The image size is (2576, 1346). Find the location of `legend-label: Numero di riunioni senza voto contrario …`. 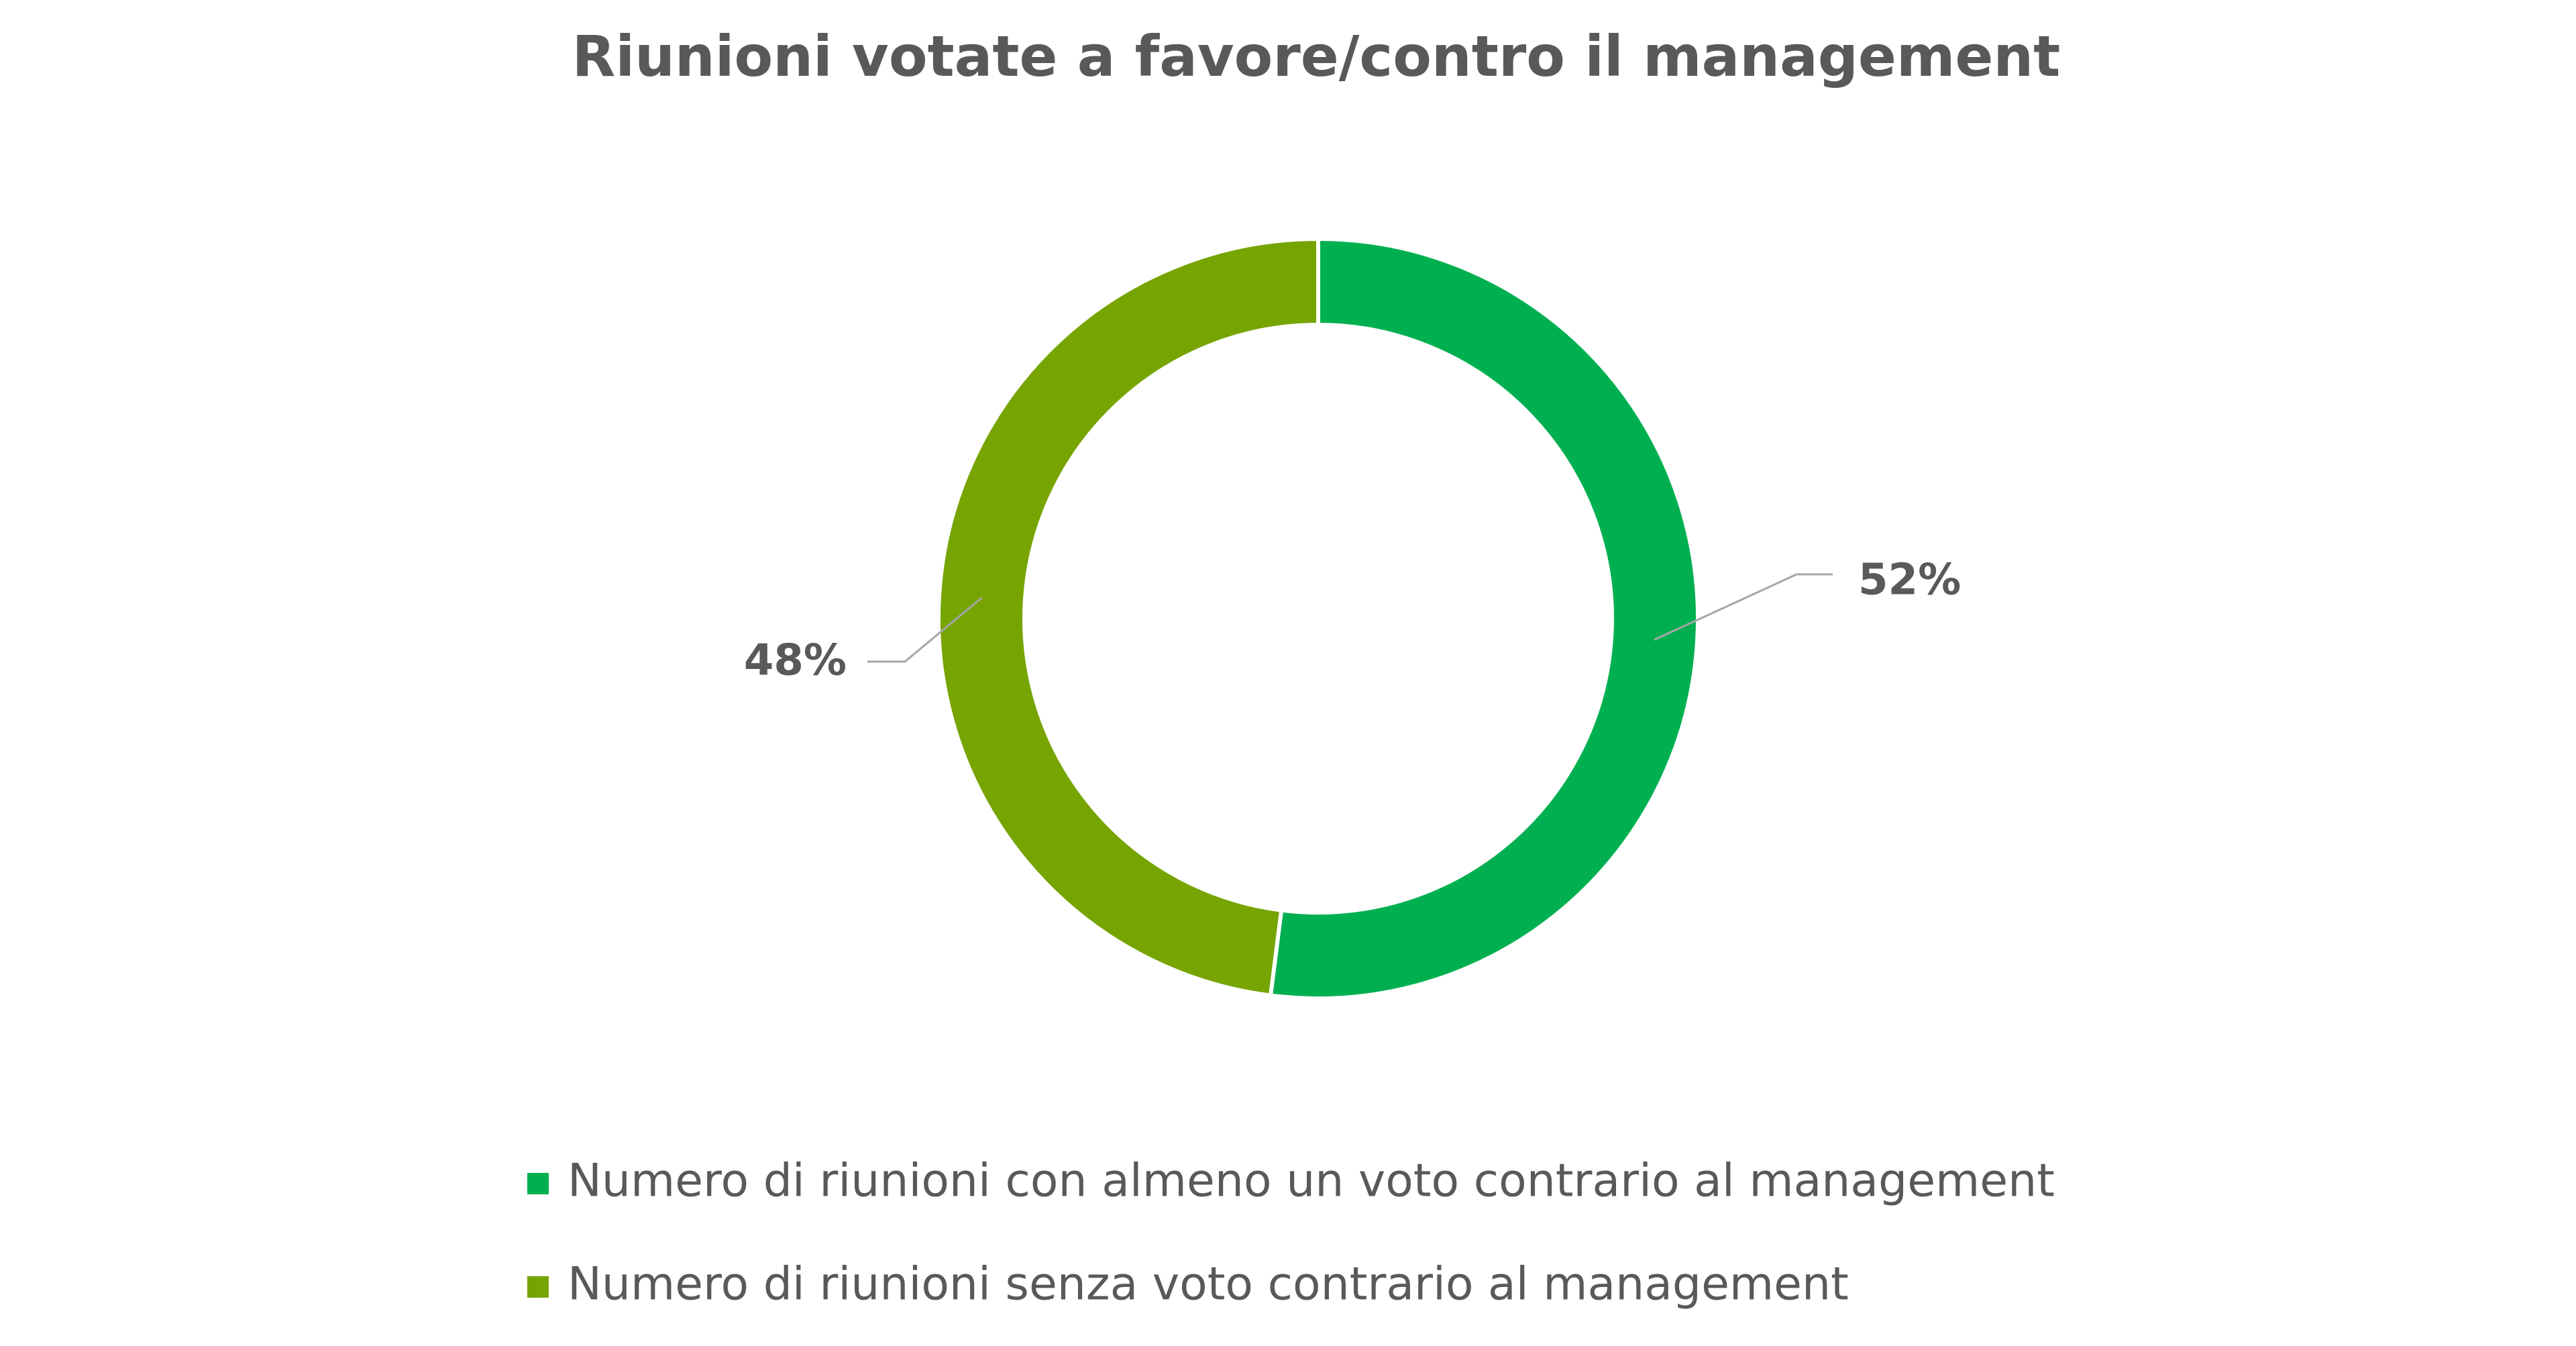

legend-label: Numero di riunioni senza voto contrario … is located at coordinates (1208, 1284).